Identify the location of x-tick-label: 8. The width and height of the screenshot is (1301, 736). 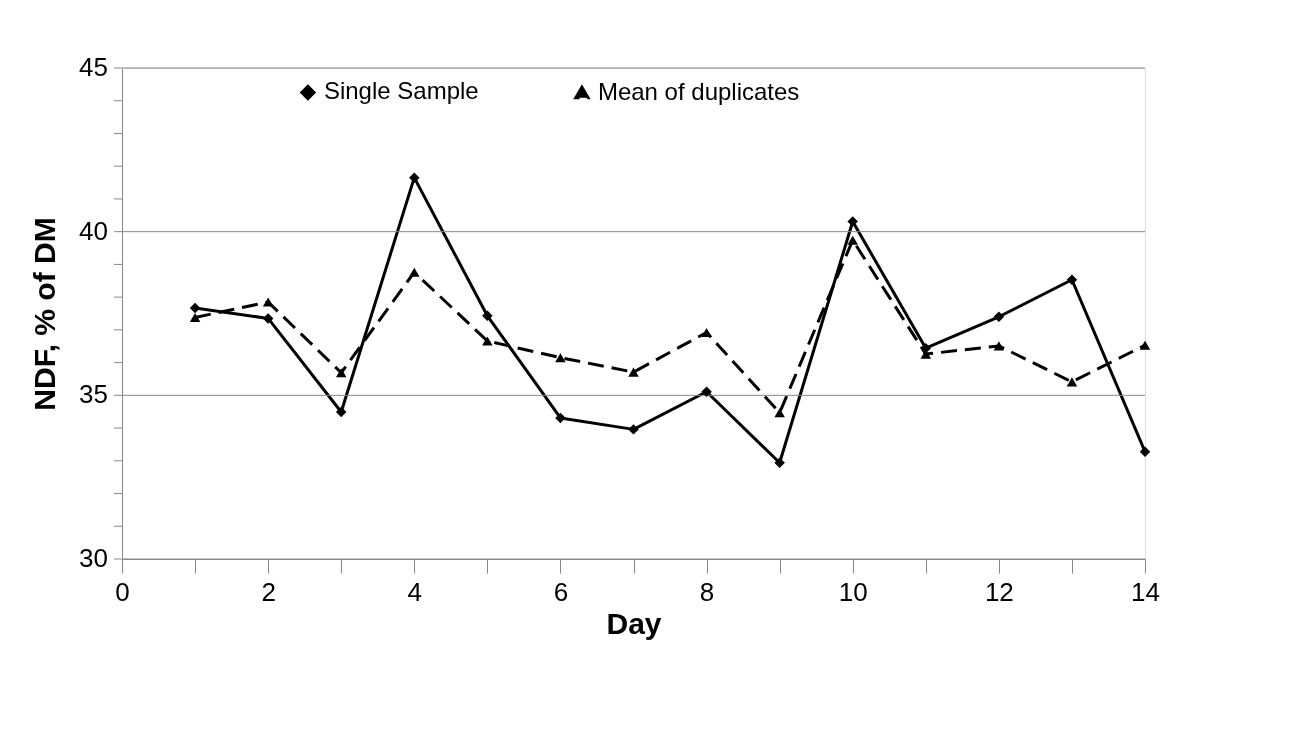
(707, 591).